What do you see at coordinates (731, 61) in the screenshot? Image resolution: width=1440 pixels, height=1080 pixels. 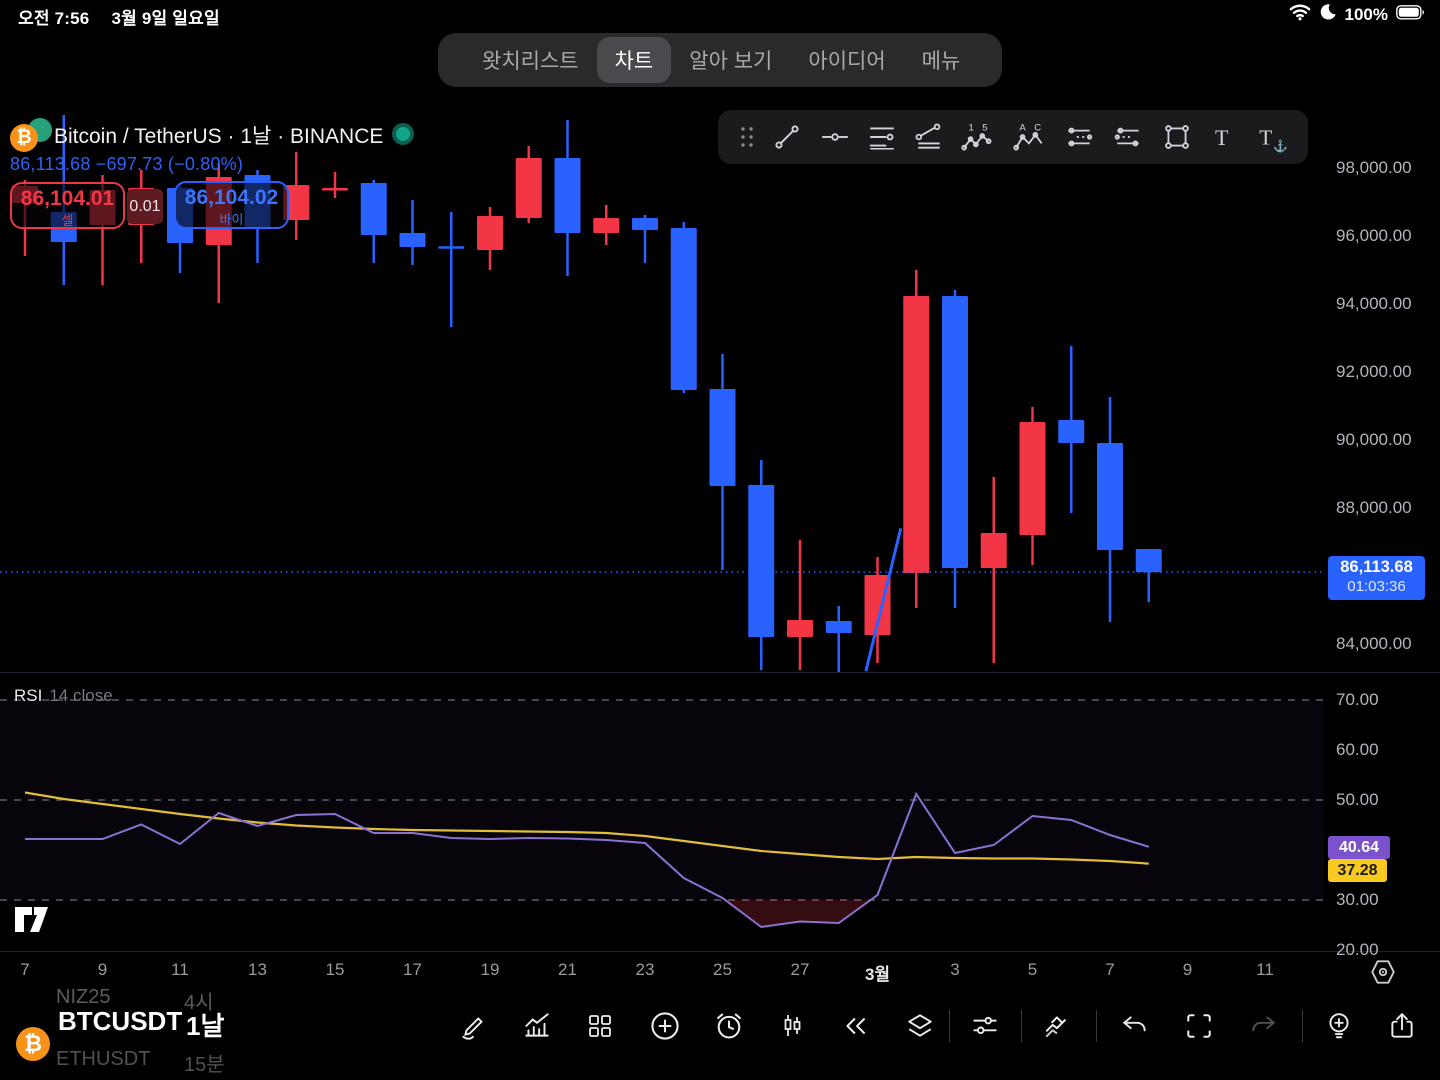 I see `tab-explore: 알아 보기` at bounding box center [731, 61].